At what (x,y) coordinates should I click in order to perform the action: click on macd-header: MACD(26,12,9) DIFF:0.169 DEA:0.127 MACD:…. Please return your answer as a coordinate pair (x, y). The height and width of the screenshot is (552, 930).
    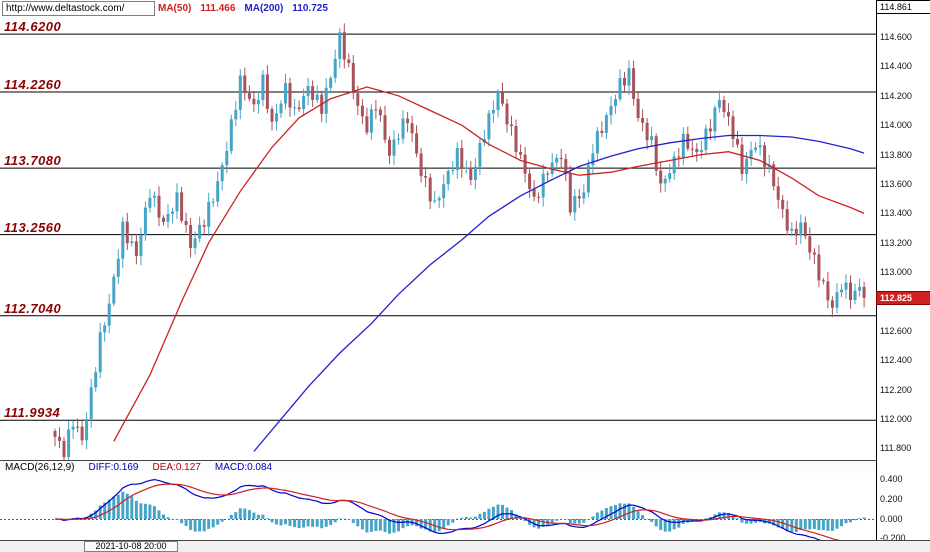
    Looking at the image, I should click on (438, 466).